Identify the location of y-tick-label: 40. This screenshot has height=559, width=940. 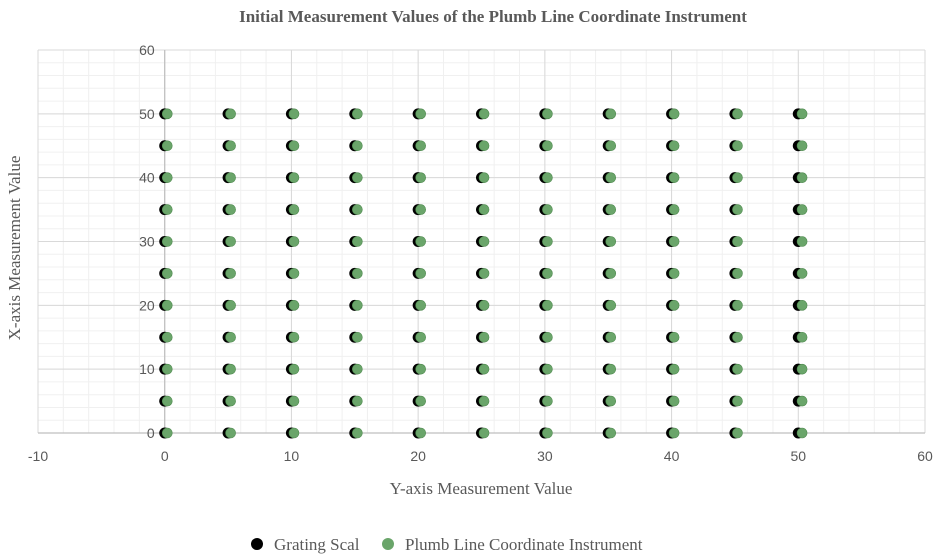
(147, 178).